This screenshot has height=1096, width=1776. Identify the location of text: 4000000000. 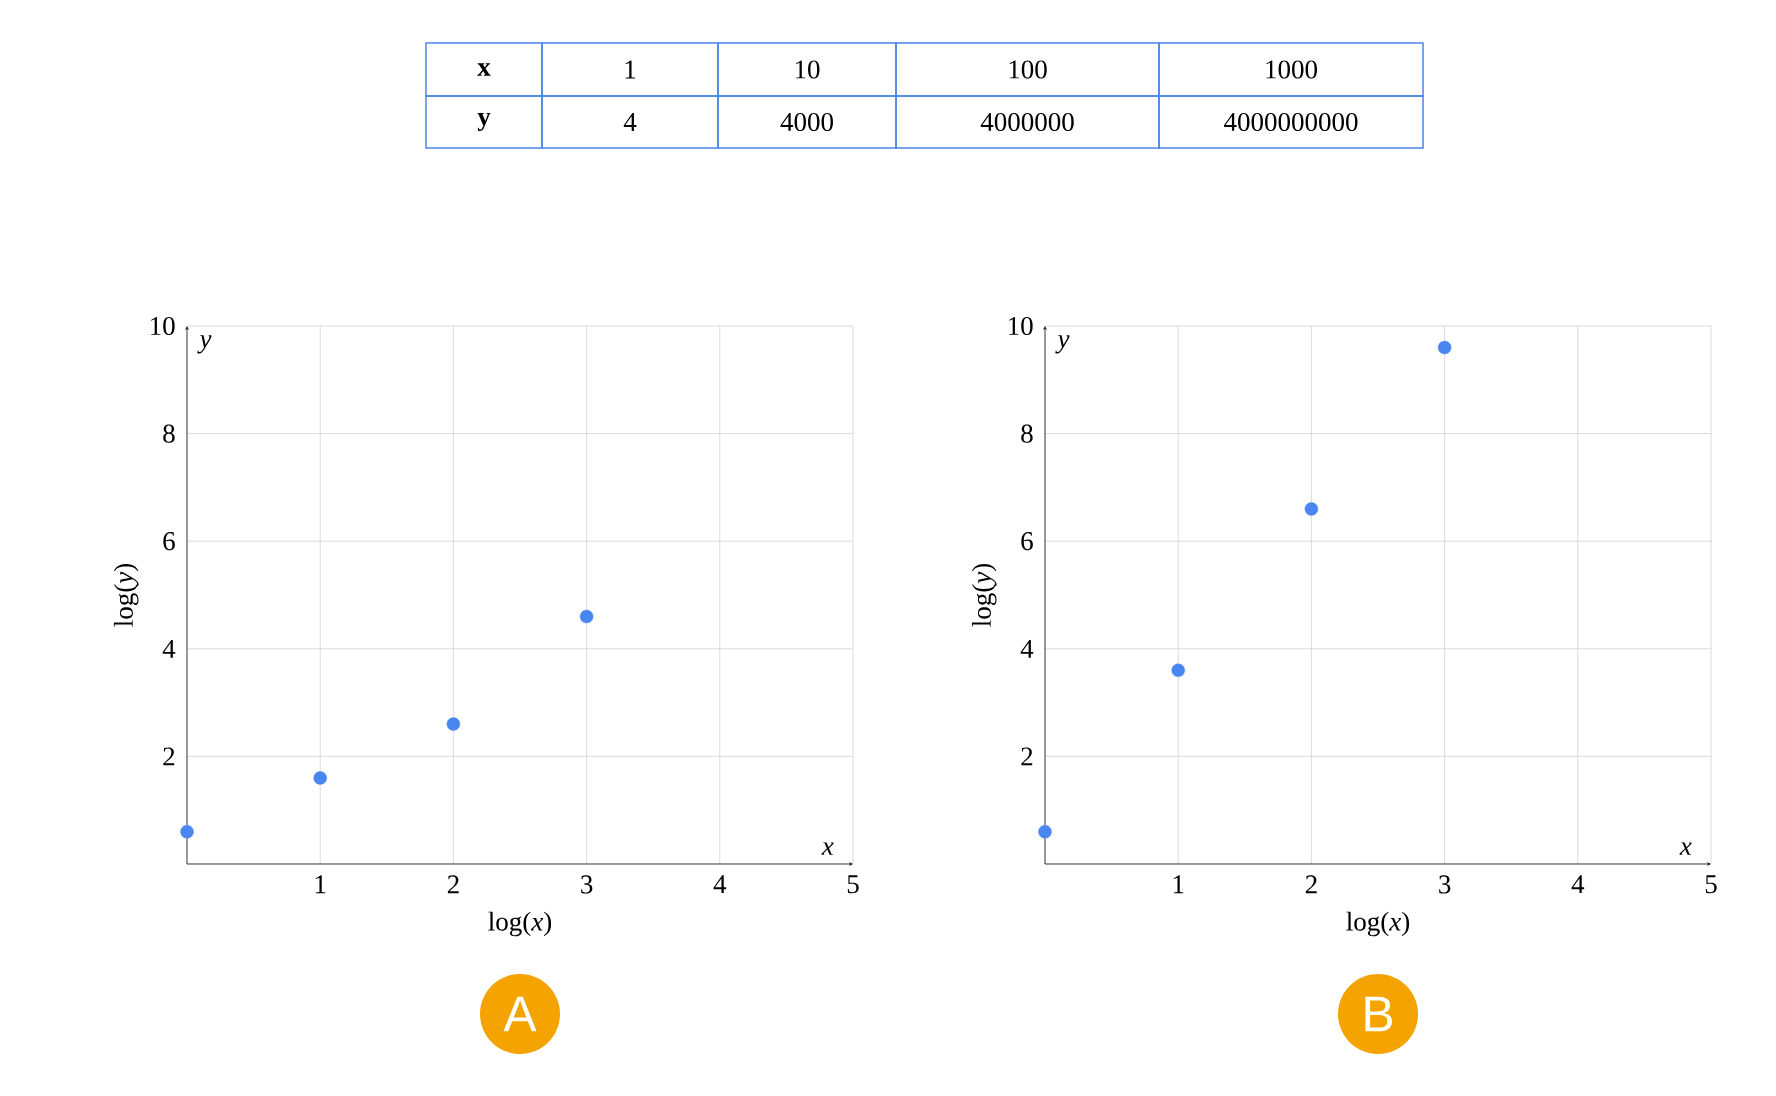
(1291, 122).